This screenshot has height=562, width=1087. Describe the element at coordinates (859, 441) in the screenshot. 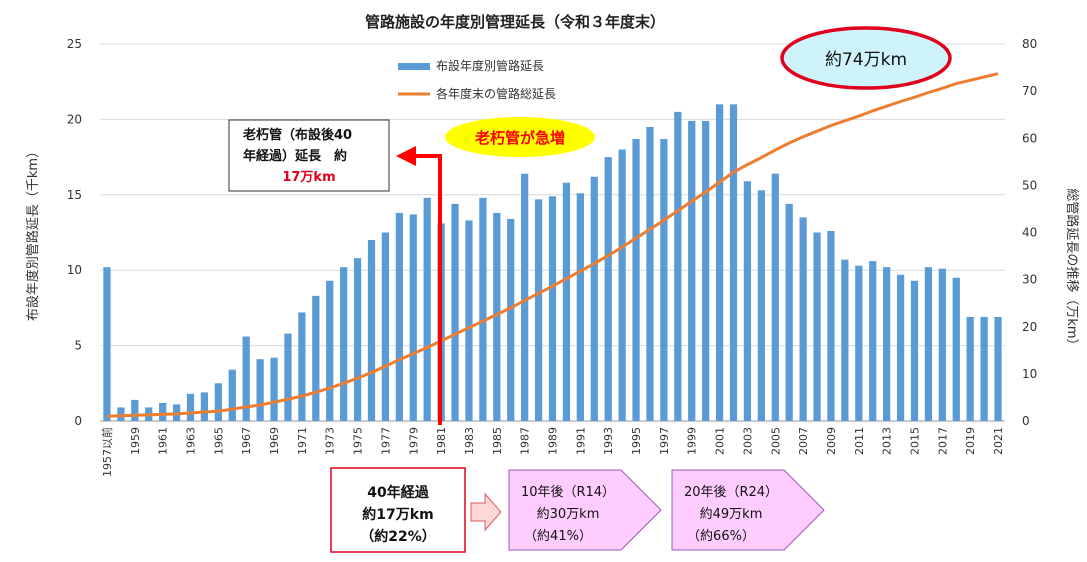

I see `x-tick-label: 2011` at that location.